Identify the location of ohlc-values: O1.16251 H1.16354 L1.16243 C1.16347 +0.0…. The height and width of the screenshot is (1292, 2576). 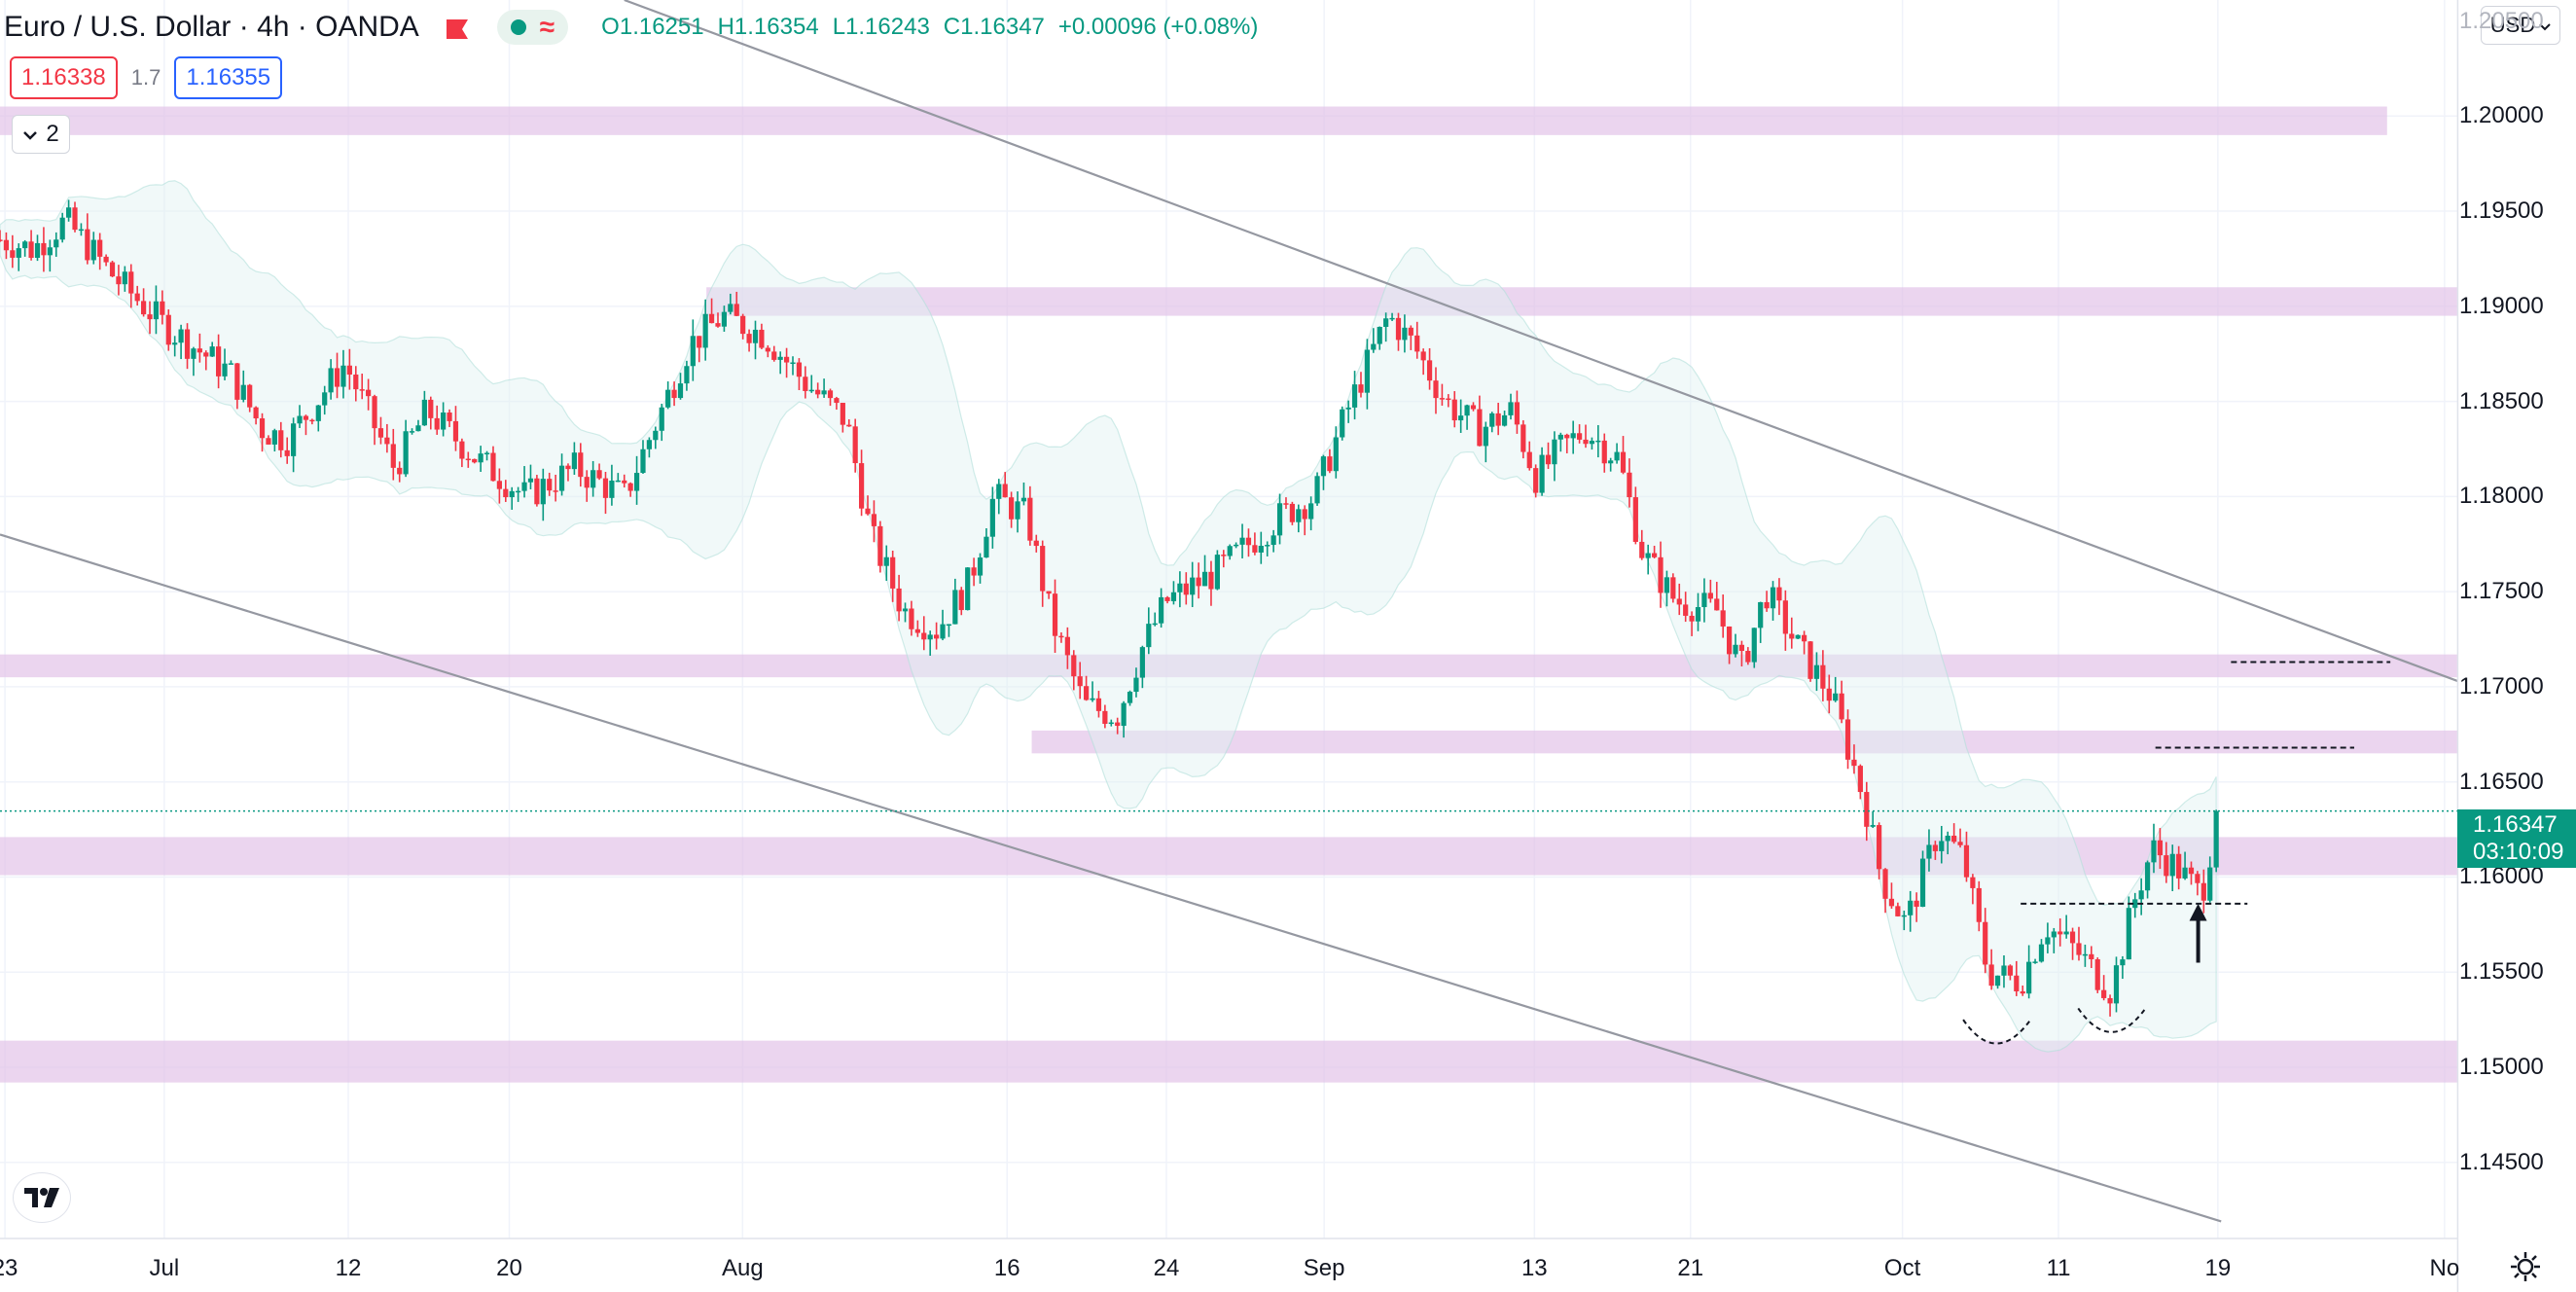
(929, 27).